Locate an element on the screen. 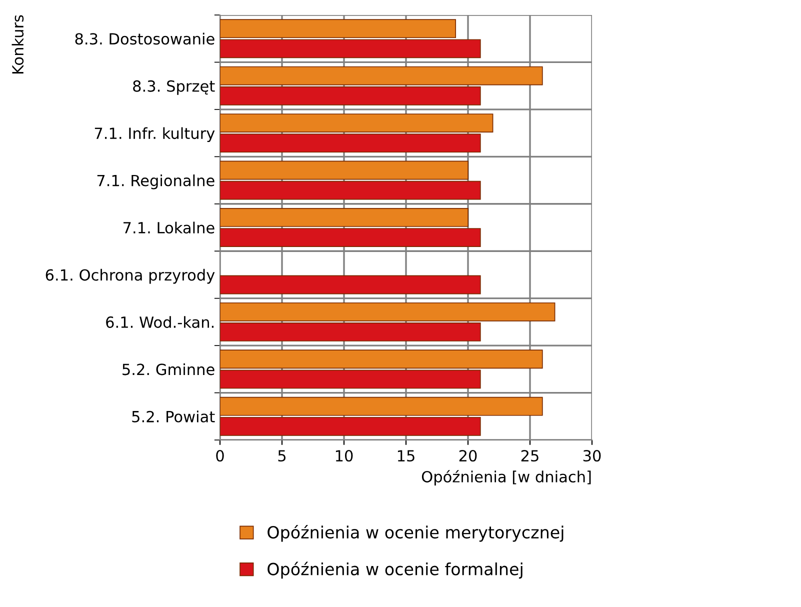  x-tick-label: 20 is located at coordinates (468, 456).